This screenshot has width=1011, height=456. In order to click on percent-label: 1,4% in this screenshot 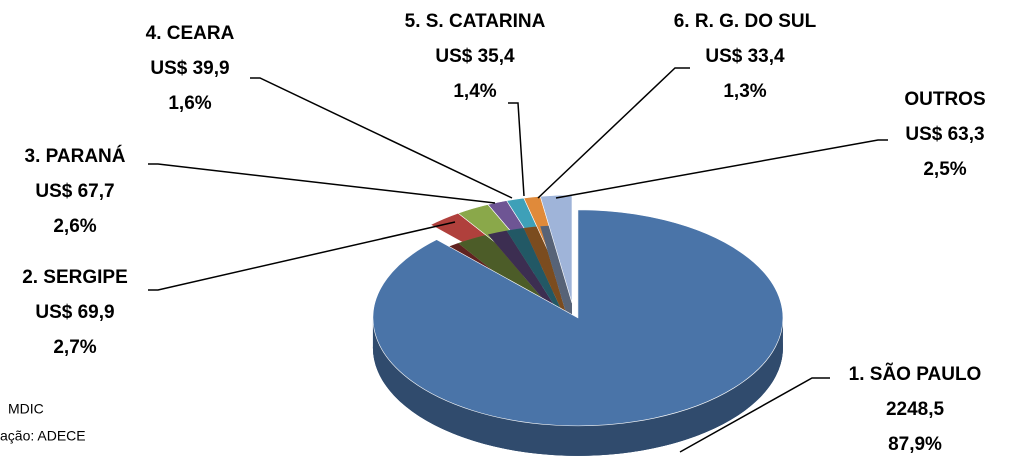, I will do `click(474, 91)`.